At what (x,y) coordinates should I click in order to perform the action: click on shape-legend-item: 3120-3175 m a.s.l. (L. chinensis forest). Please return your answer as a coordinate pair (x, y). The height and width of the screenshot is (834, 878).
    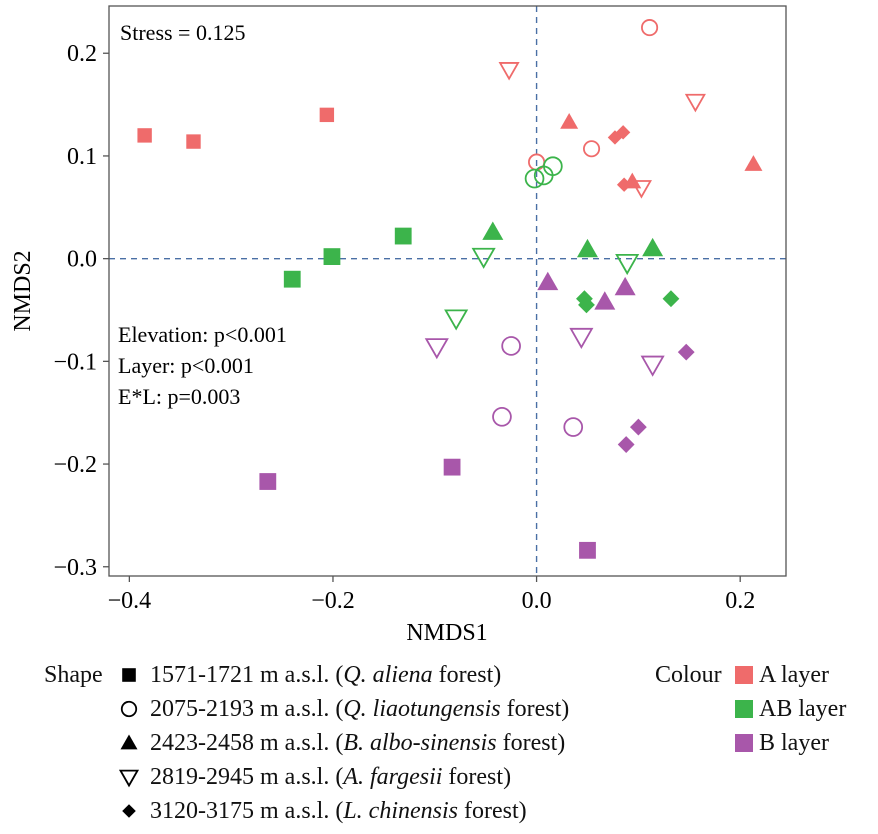
    Looking at the image, I should click on (306, 811).